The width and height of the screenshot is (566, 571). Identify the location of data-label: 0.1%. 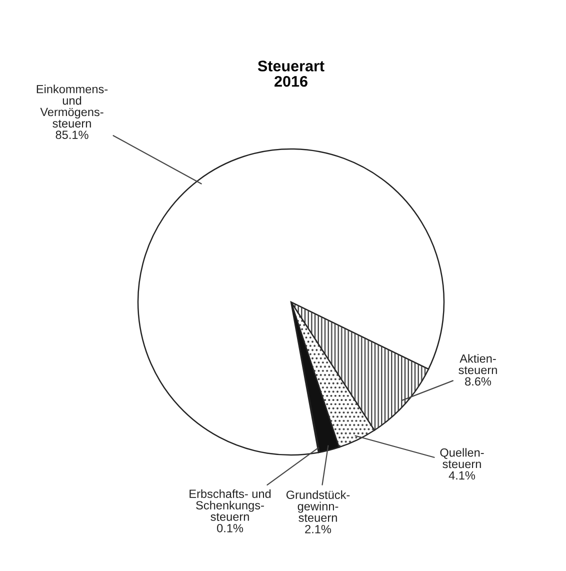
(230, 528).